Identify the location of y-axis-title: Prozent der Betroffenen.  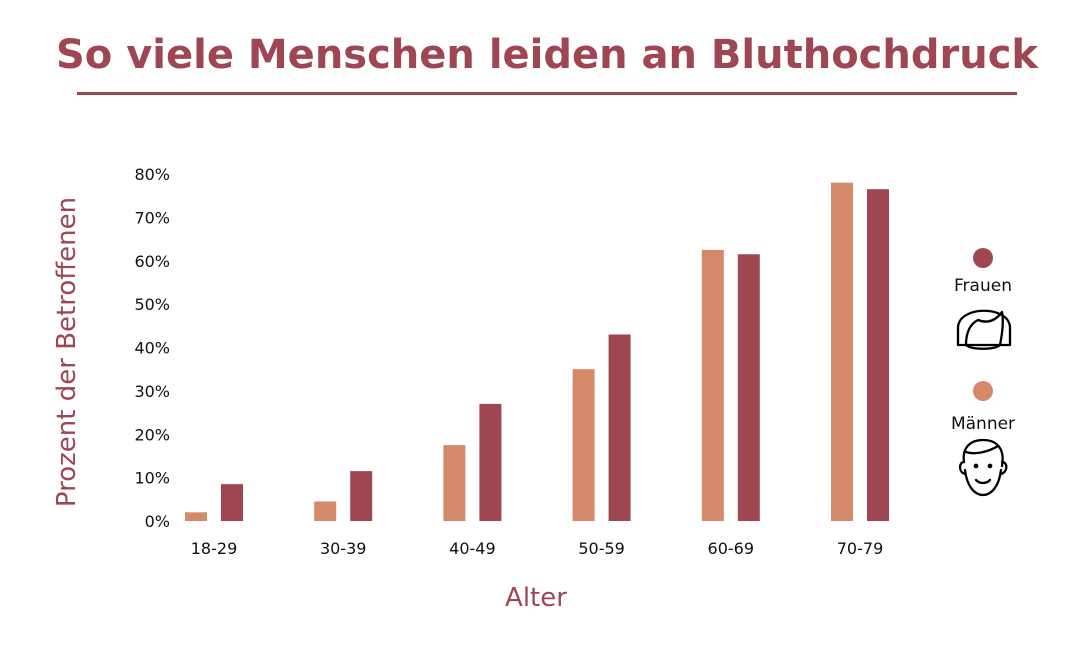
(67, 352).